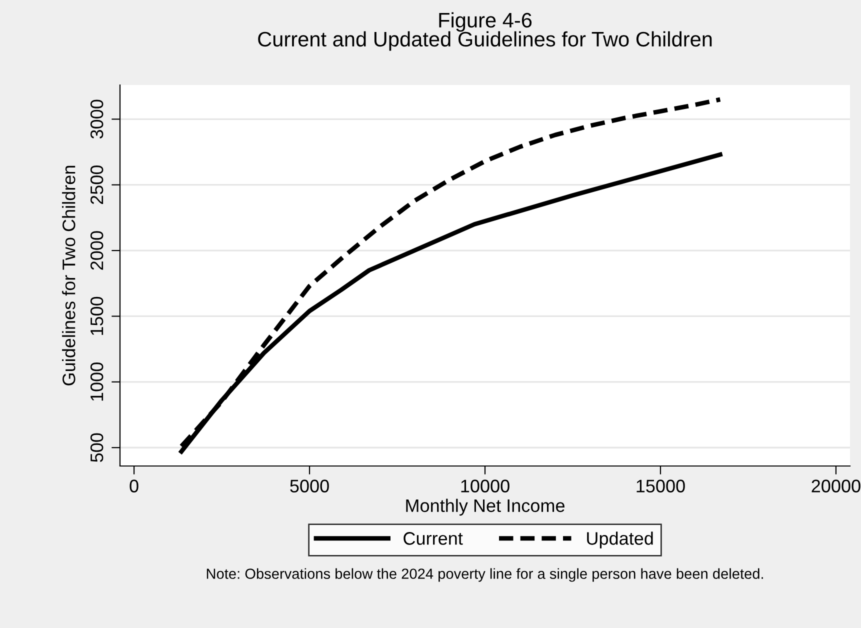 The height and width of the screenshot is (628, 861). Describe the element at coordinates (97, 381) in the screenshot. I see `y-tick-label: 1000` at that location.